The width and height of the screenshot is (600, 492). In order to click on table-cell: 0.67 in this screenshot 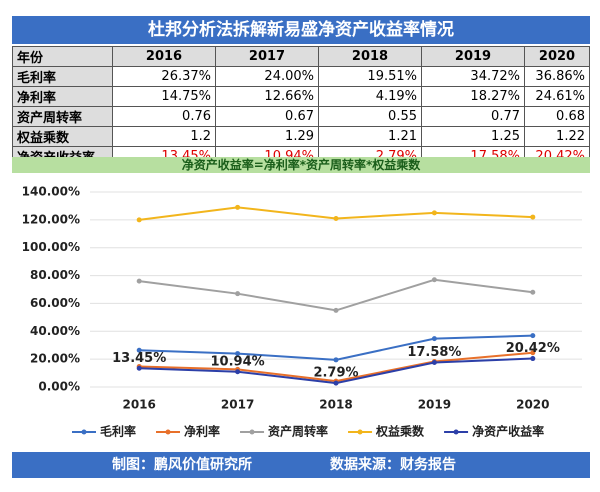, I will do `click(267, 116)`.